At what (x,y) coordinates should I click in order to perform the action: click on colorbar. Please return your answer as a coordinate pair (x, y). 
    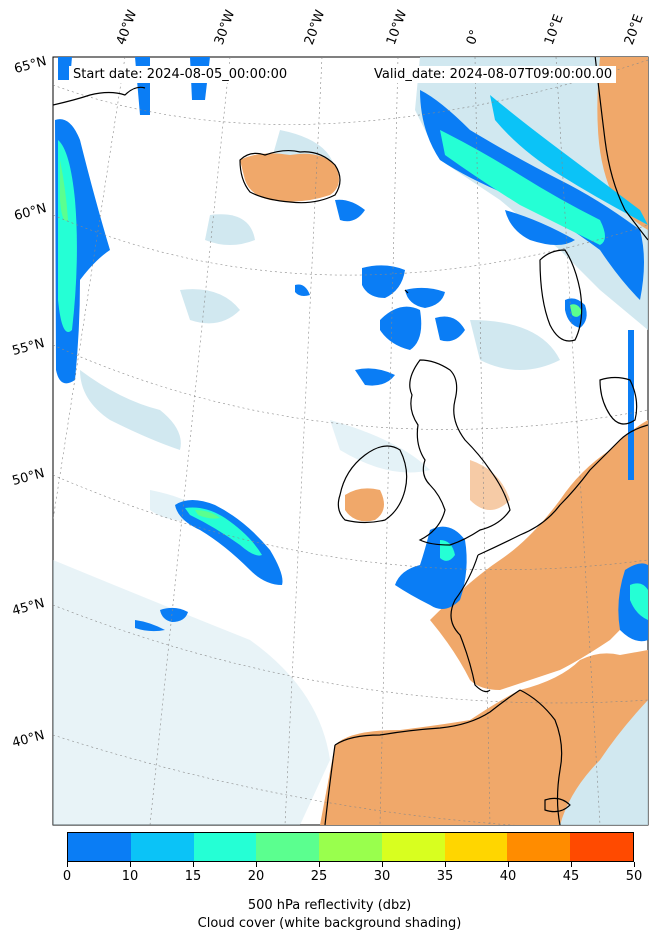
    Looking at the image, I should click on (350, 847).